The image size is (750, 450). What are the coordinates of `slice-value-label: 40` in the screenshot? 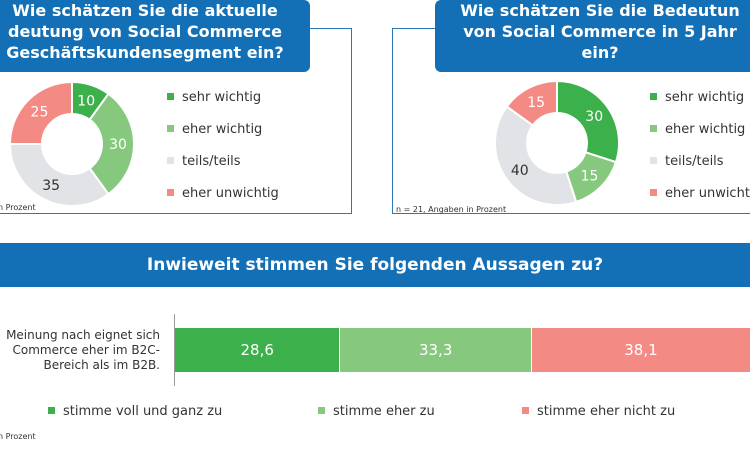 It's located at (520, 171).